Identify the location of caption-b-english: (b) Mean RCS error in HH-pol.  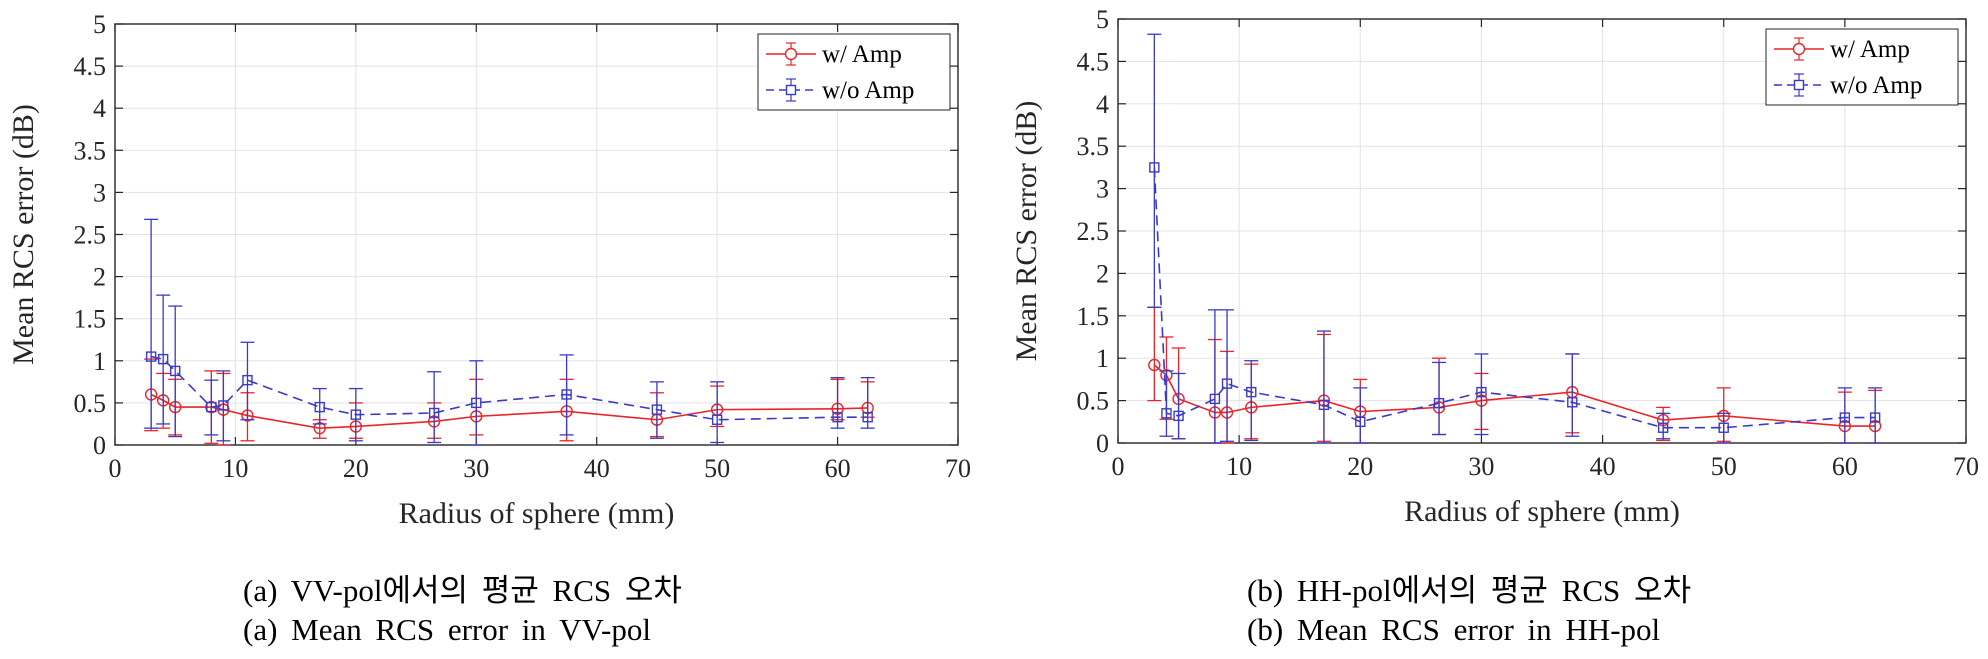
(1454, 629).